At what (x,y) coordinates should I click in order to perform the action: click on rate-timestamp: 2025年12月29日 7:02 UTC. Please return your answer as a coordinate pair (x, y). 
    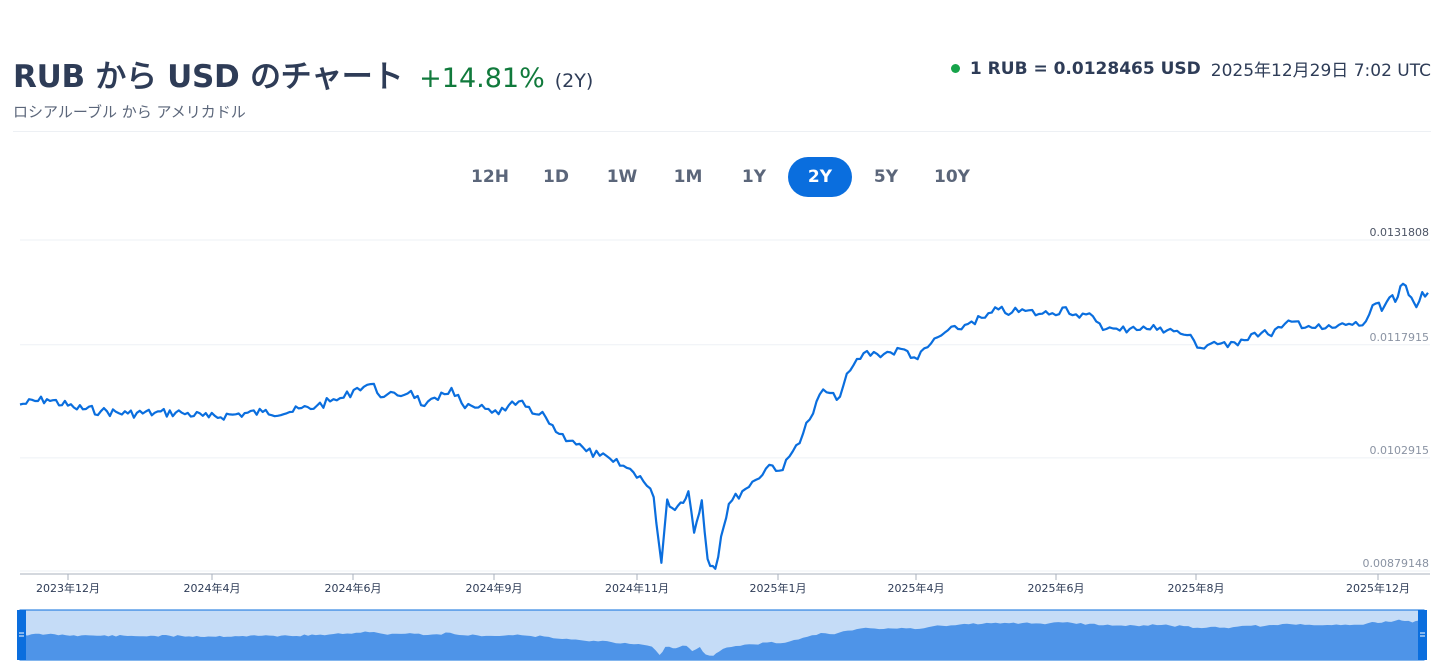
    Looking at the image, I should click on (1320, 71).